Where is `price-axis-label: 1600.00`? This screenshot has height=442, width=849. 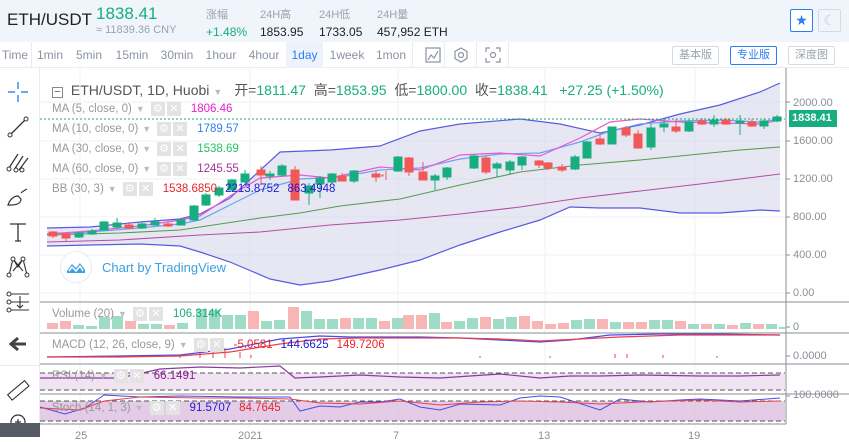
price-axis-label: 1600.00 is located at coordinates (813, 141).